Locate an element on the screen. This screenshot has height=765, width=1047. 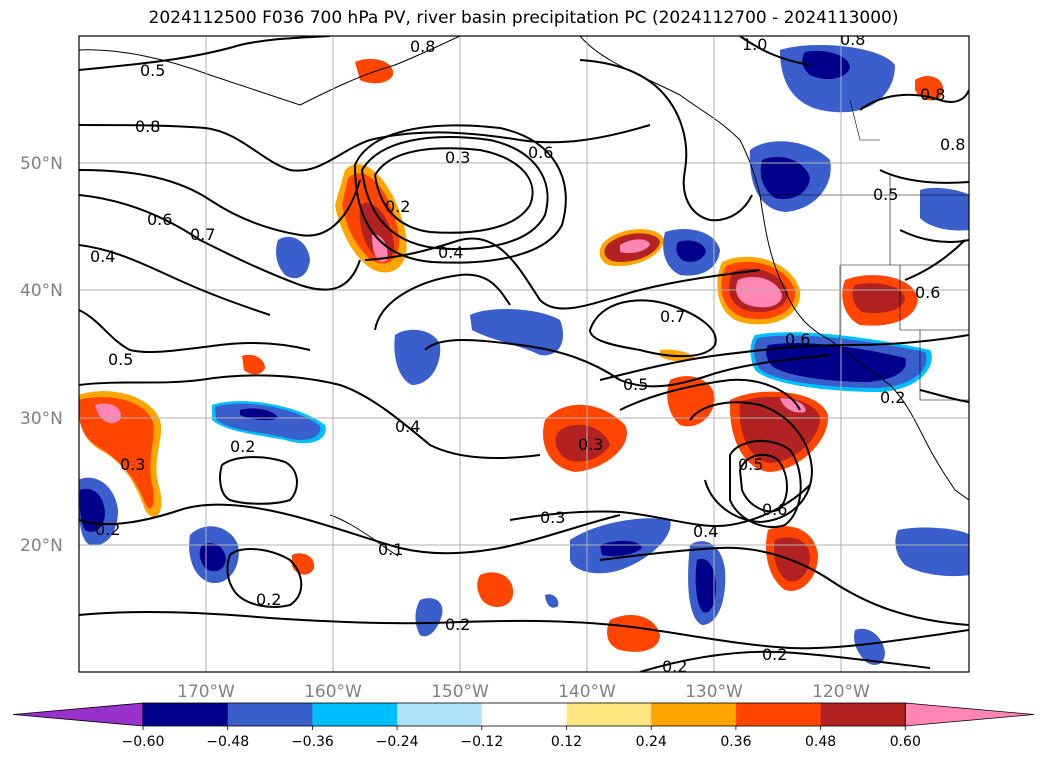
colorbar-tick-label: −0.24 is located at coordinates (397, 742).